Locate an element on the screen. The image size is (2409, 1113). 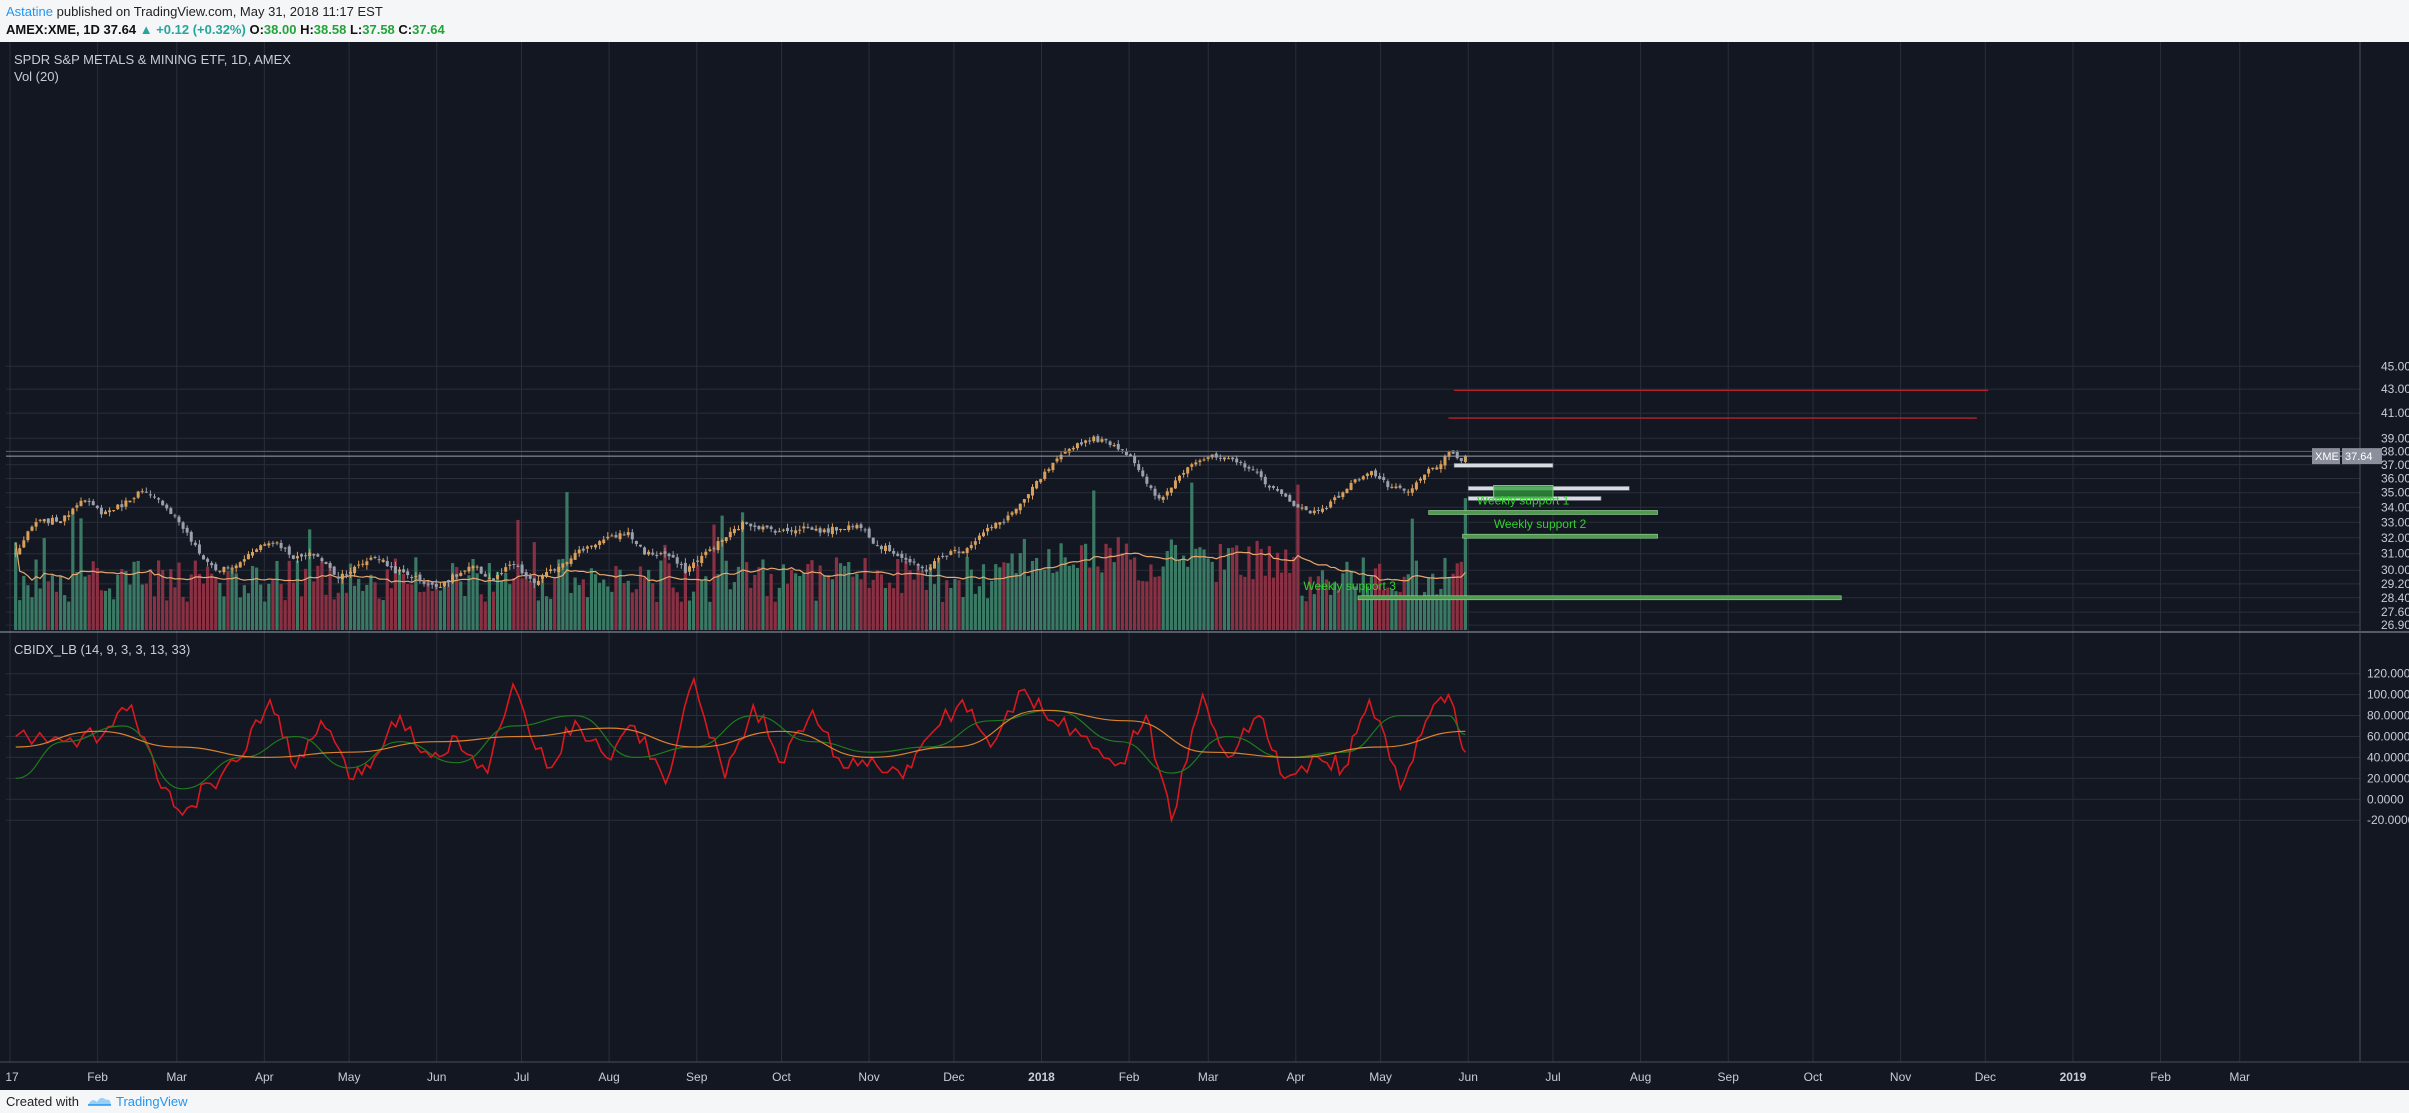
price-tick-label: 43.00 is located at coordinates (2395, 389).